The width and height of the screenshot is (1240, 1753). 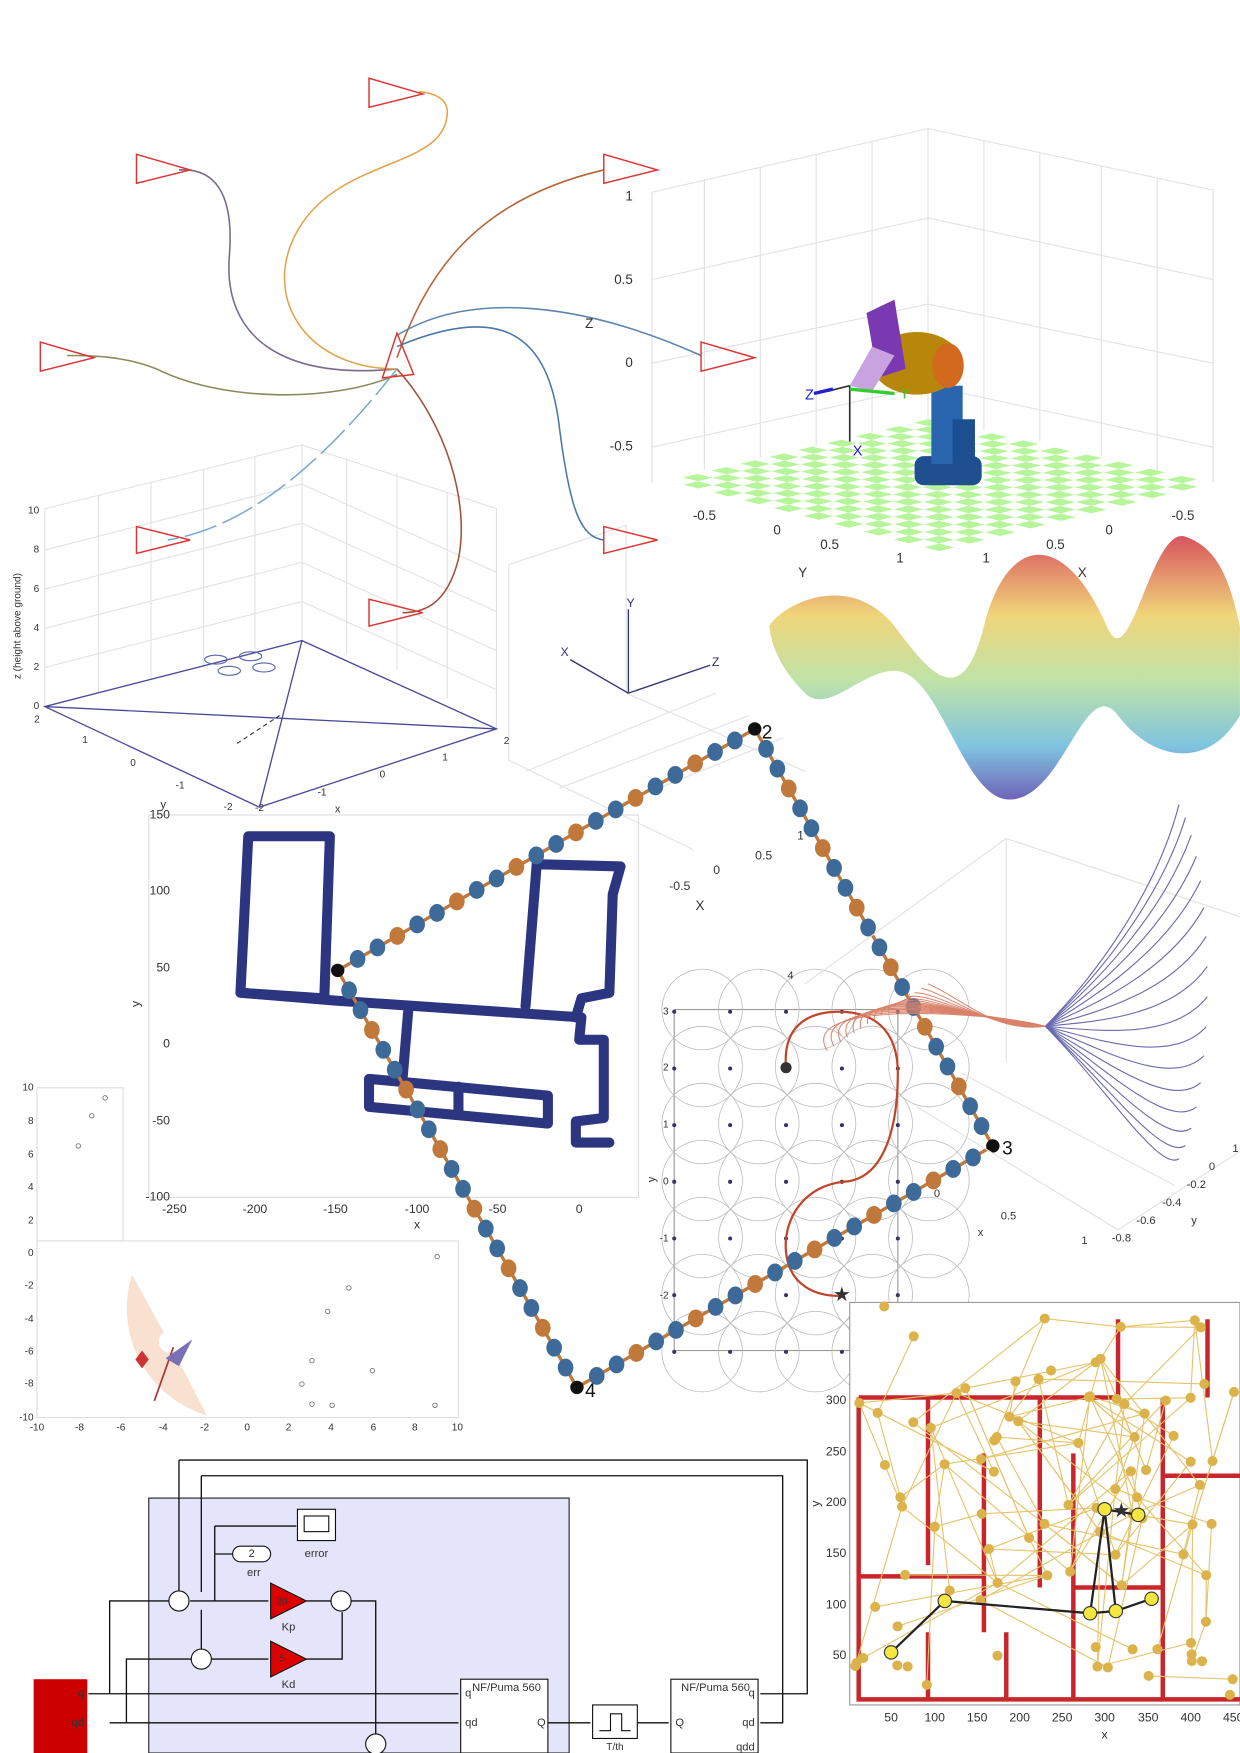 I want to click on label: q, so click(x=81, y=1694).